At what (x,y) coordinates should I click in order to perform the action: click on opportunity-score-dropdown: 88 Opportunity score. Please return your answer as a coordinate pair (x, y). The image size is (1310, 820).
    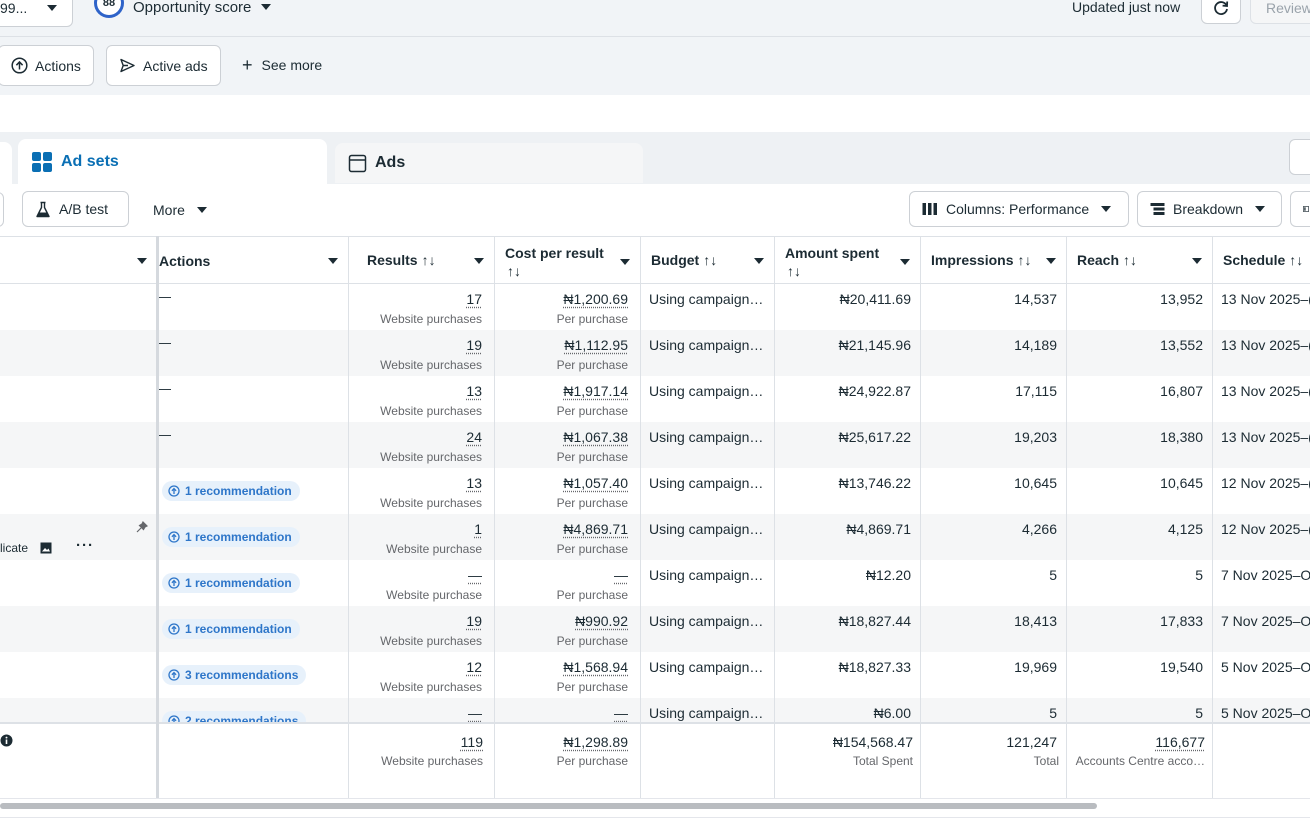
    Looking at the image, I should click on (182, 9).